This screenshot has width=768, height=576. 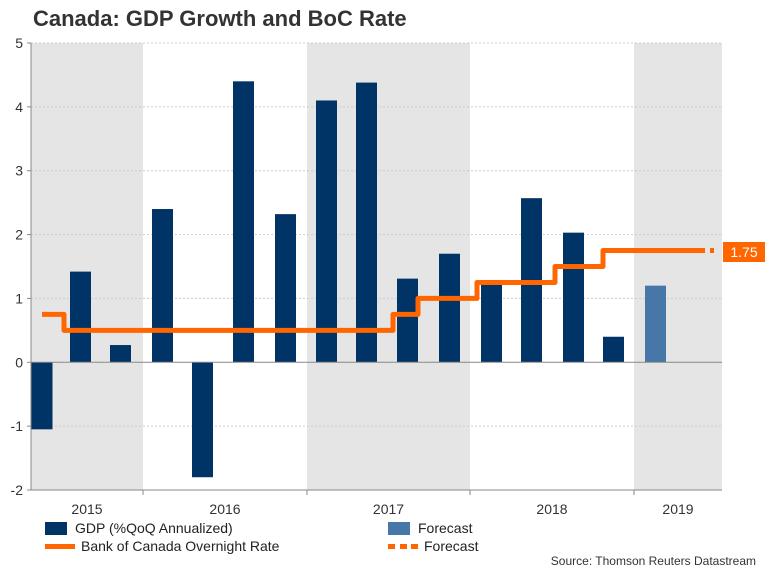 I want to click on x-tick-label-2019: 2019, so click(x=677, y=509).